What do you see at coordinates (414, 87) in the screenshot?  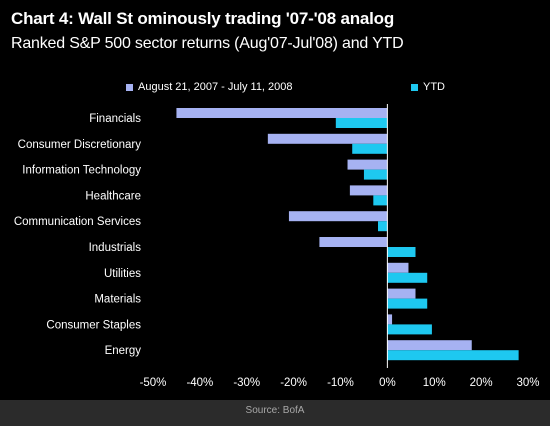 I see `legend-swatch-ytd` at bounding box center [414, 87].